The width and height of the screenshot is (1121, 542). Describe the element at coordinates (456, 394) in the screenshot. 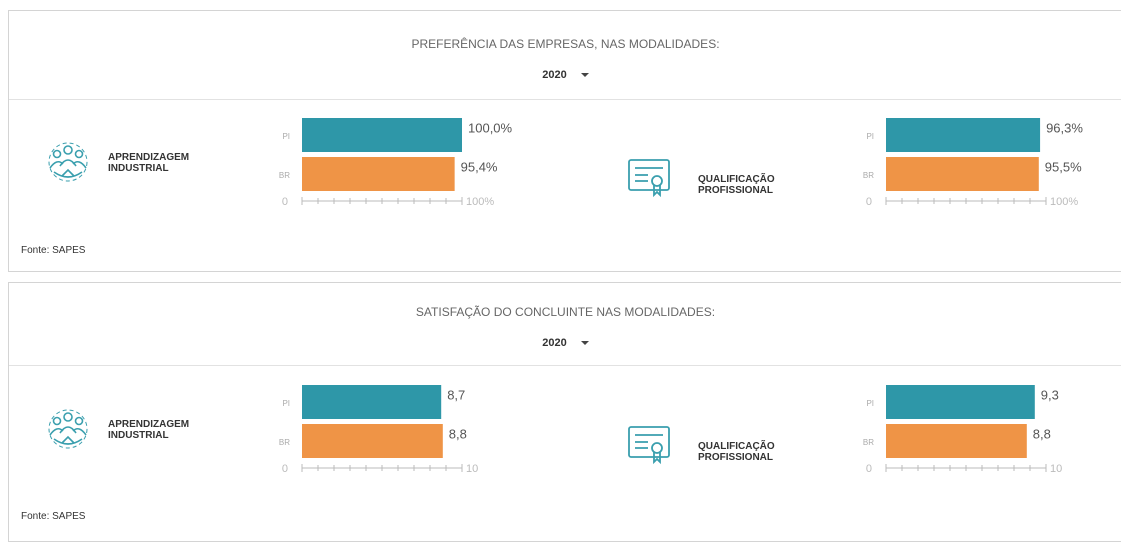

I see `value-label: 8,7` at that location.